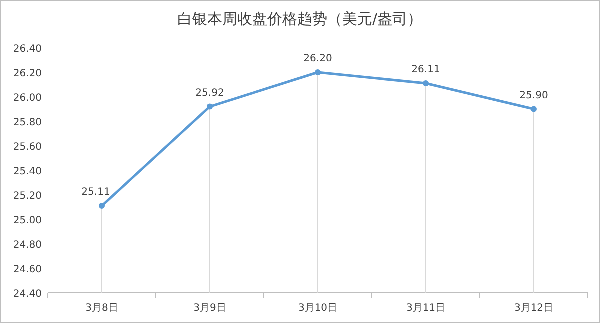 The image size is (600, 323). Describe the element at coordinates (426, 70) in the screenshot. I see `data-label: 26.11` at that location.